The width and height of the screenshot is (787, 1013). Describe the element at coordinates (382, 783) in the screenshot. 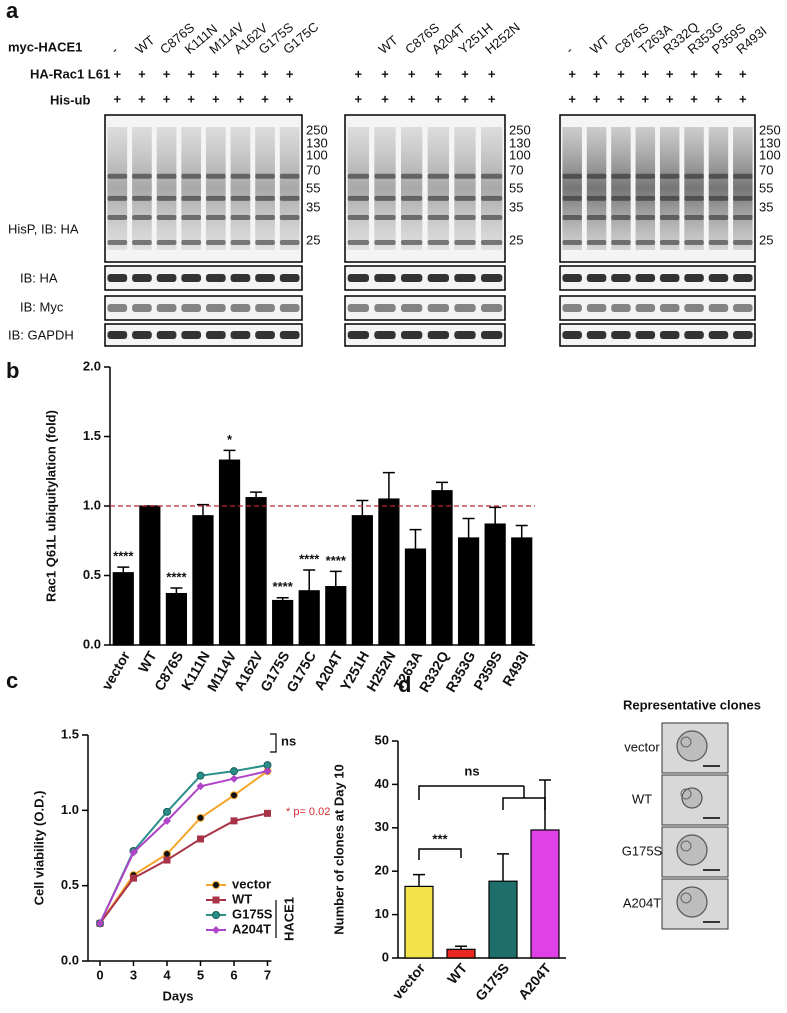

I see `y-tick-label: 40` at that location.